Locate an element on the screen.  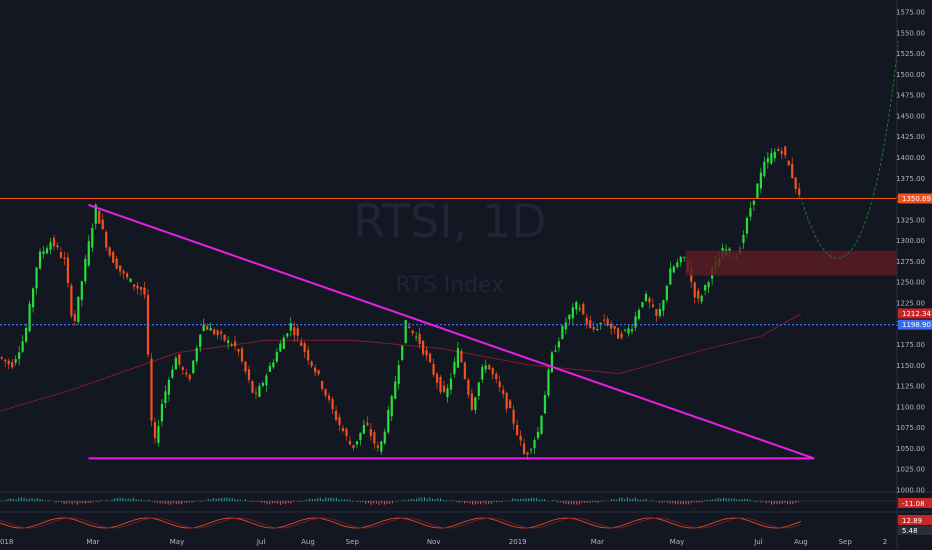
y-tick-label: 1250.00 is located at coordinates (910, 283).